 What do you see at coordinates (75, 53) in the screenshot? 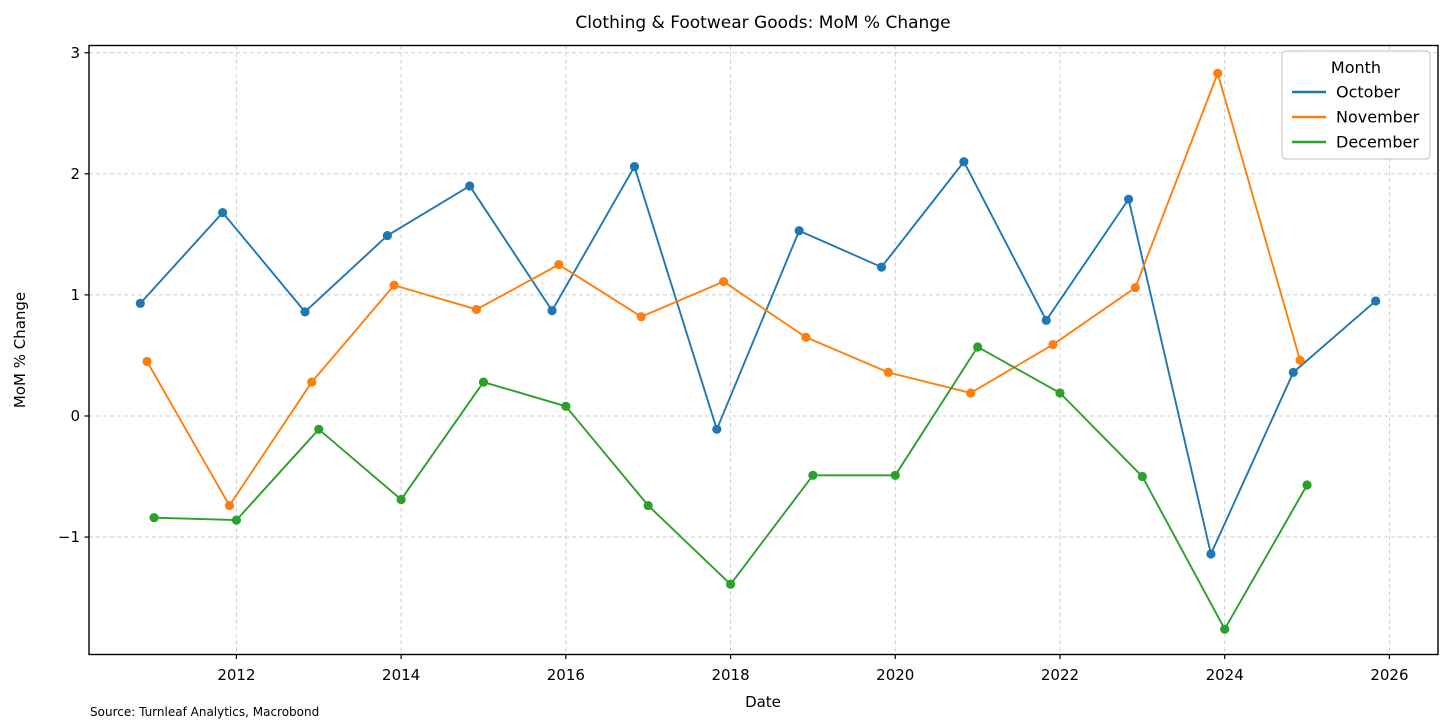
I see `y-tick-label: 3` at bounding box center [75, 53].